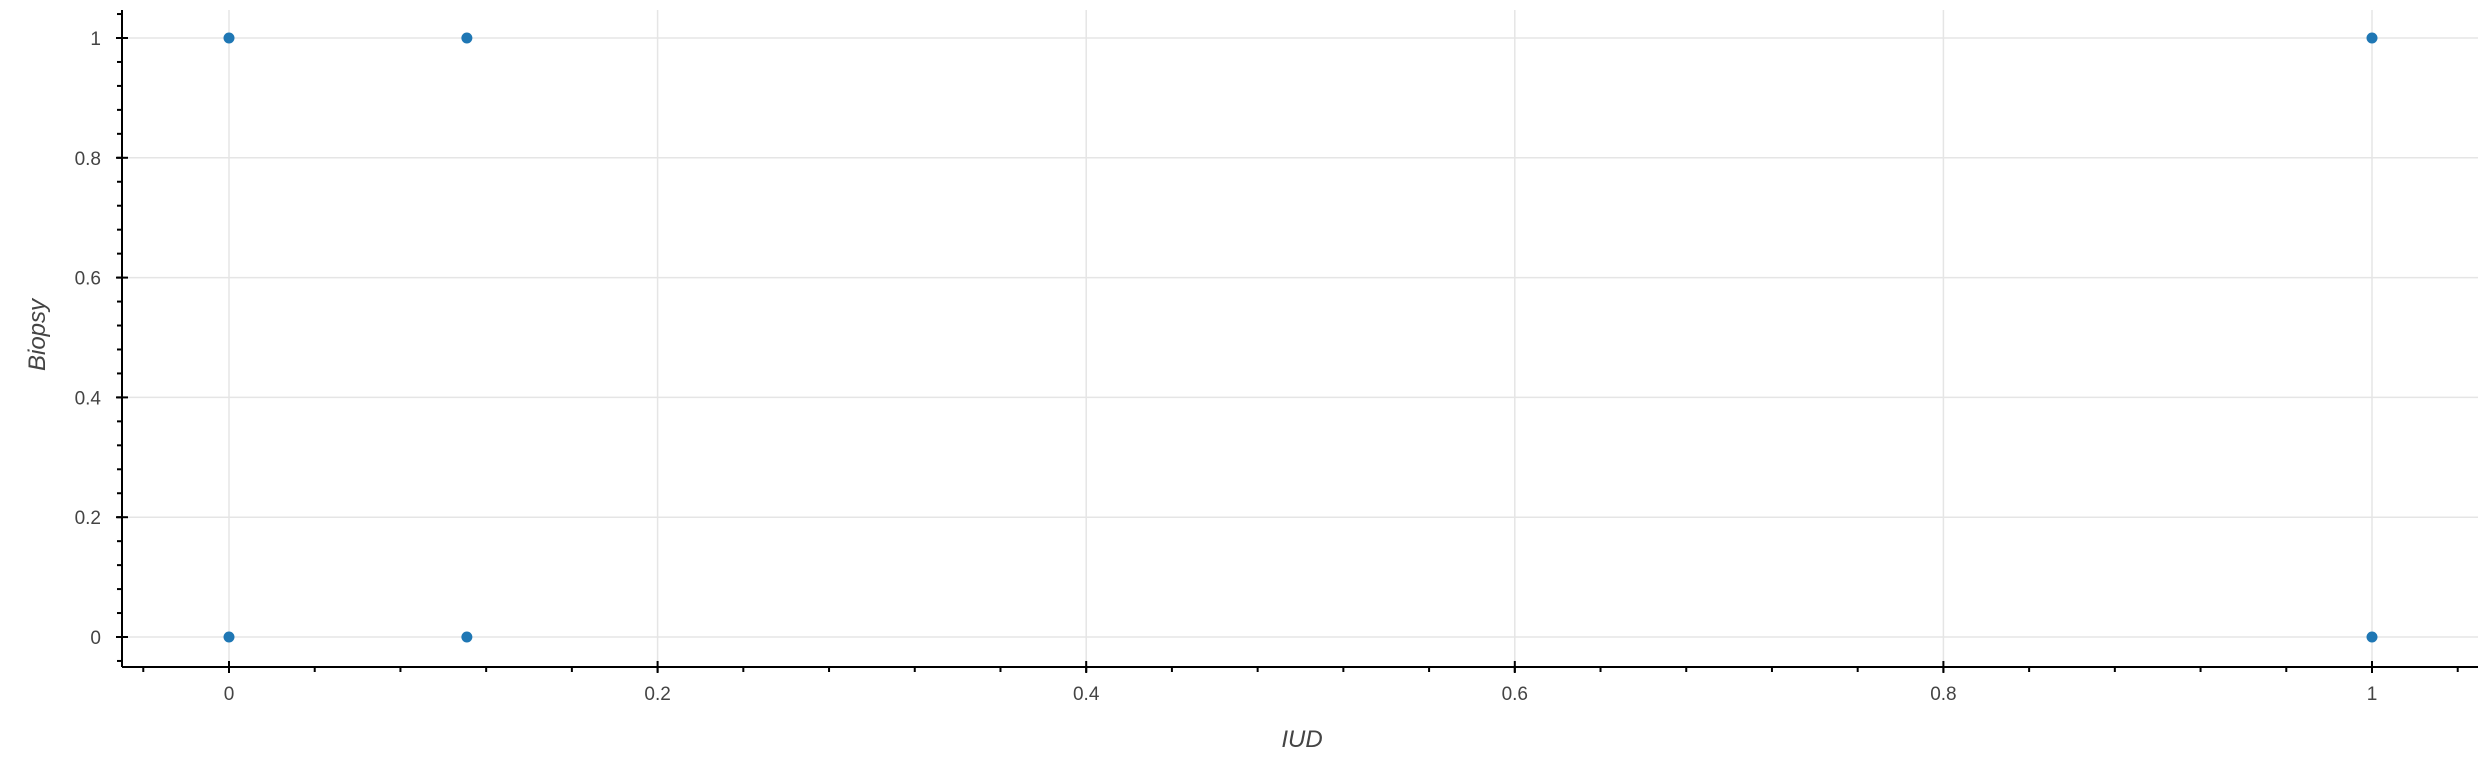 This screenshot has height=776, width=2490. What do you see at coordinates (37, 334) in the screenshot?
I see `y-axis-title: Biopsy` at bounding box center [37, 334].